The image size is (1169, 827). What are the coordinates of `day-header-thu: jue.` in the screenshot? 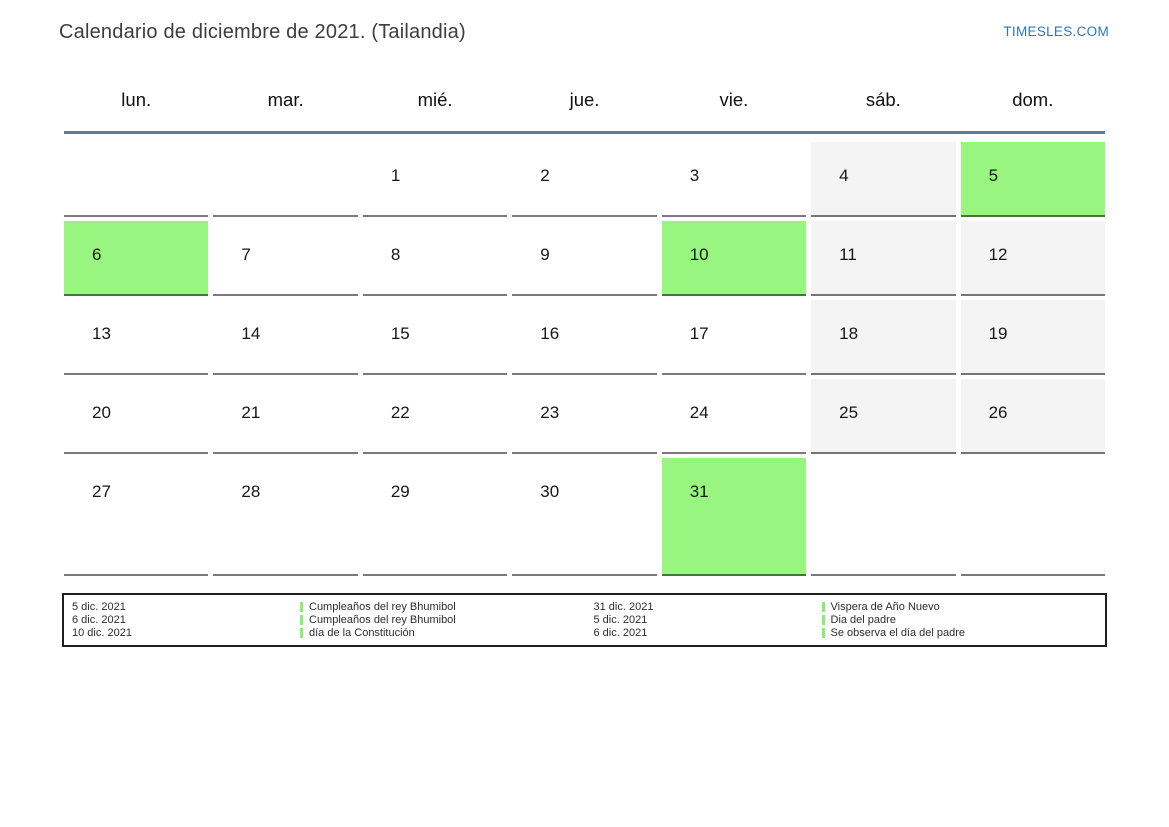 It's located at (584, 99).